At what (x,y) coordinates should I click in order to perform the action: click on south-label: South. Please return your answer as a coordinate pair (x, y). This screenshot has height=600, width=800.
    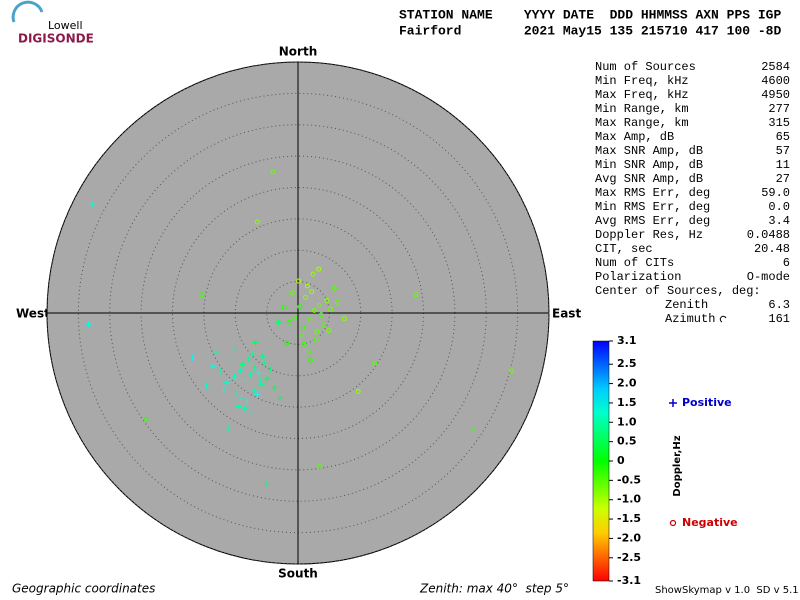
    Looking at the image, I should click on (298, 574).